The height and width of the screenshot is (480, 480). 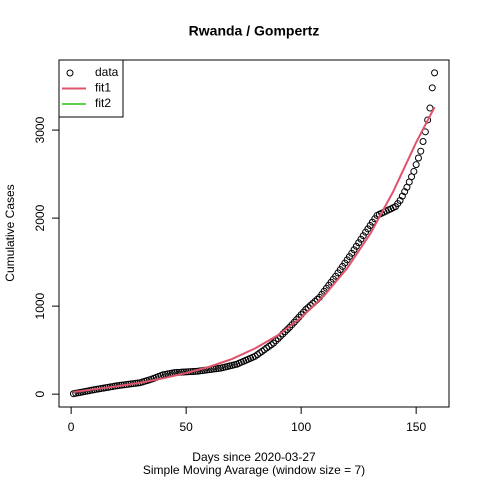 What do you see at coordinates (40, 129) in the screenshot?
I see `y-tick-label: 3000` at bounding box center [40, 129].